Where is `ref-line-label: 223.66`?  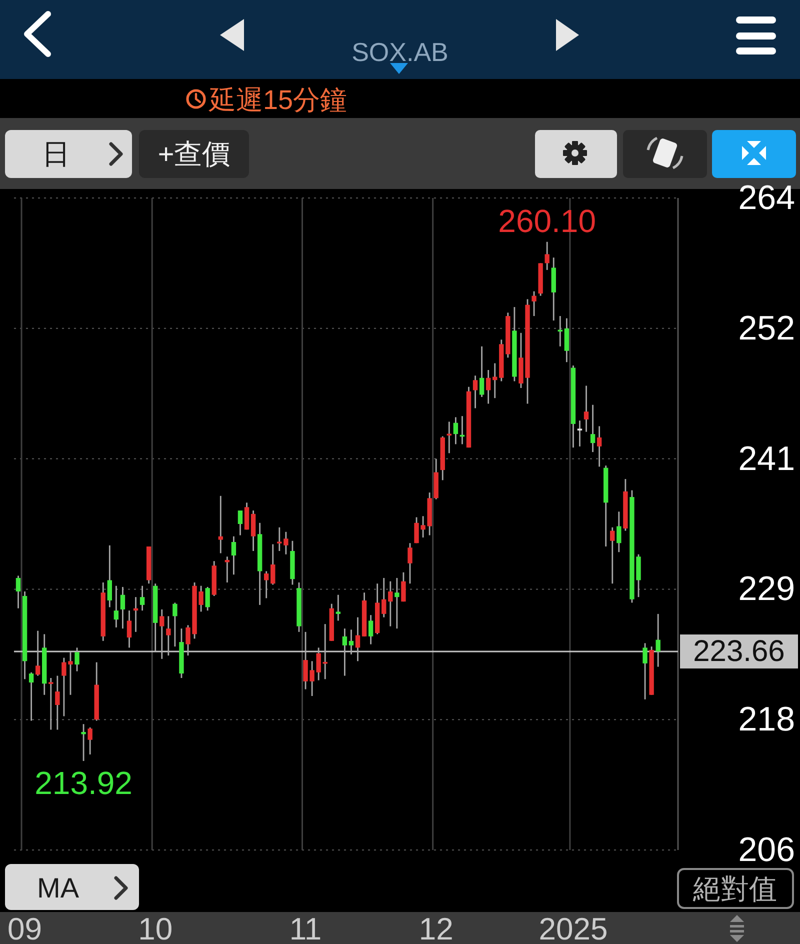 ref-line-label: 223.66 is located at coordinates (739, 651).